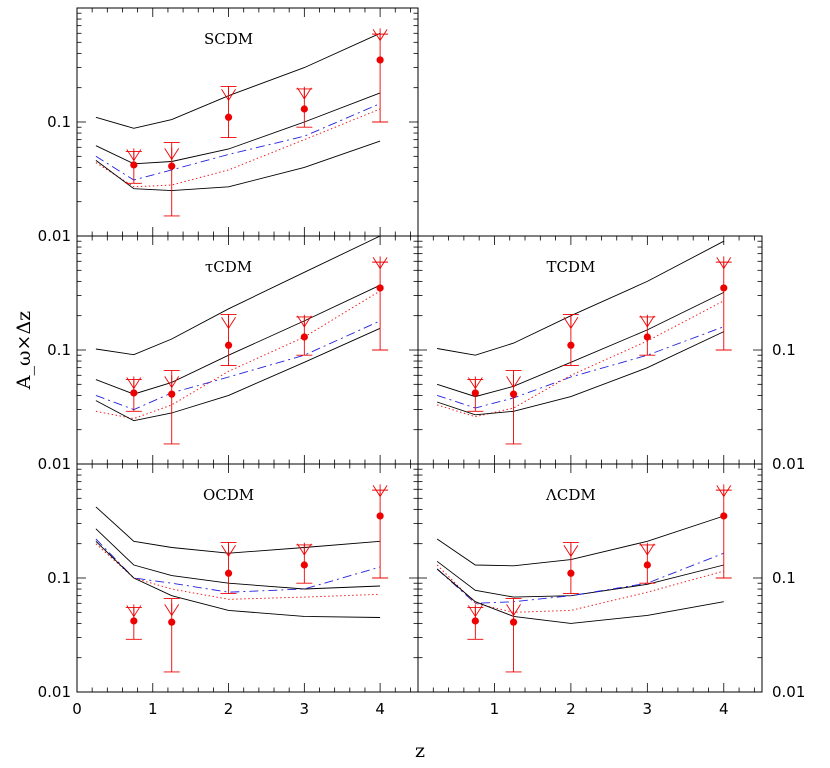  Describe the element at coordinates (77, 709) in the screenshot. I see `x-tick-label: 0` at that location.